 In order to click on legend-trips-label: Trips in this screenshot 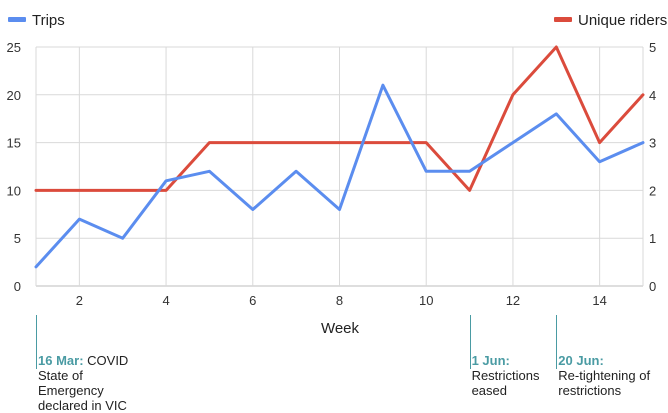, I will do `click(48, 20)`.